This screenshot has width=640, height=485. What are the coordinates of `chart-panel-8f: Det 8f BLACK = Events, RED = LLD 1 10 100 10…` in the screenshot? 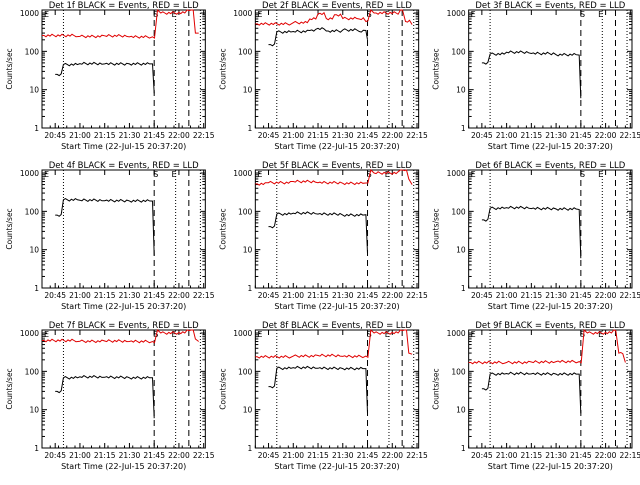 It's located at (323, 396).